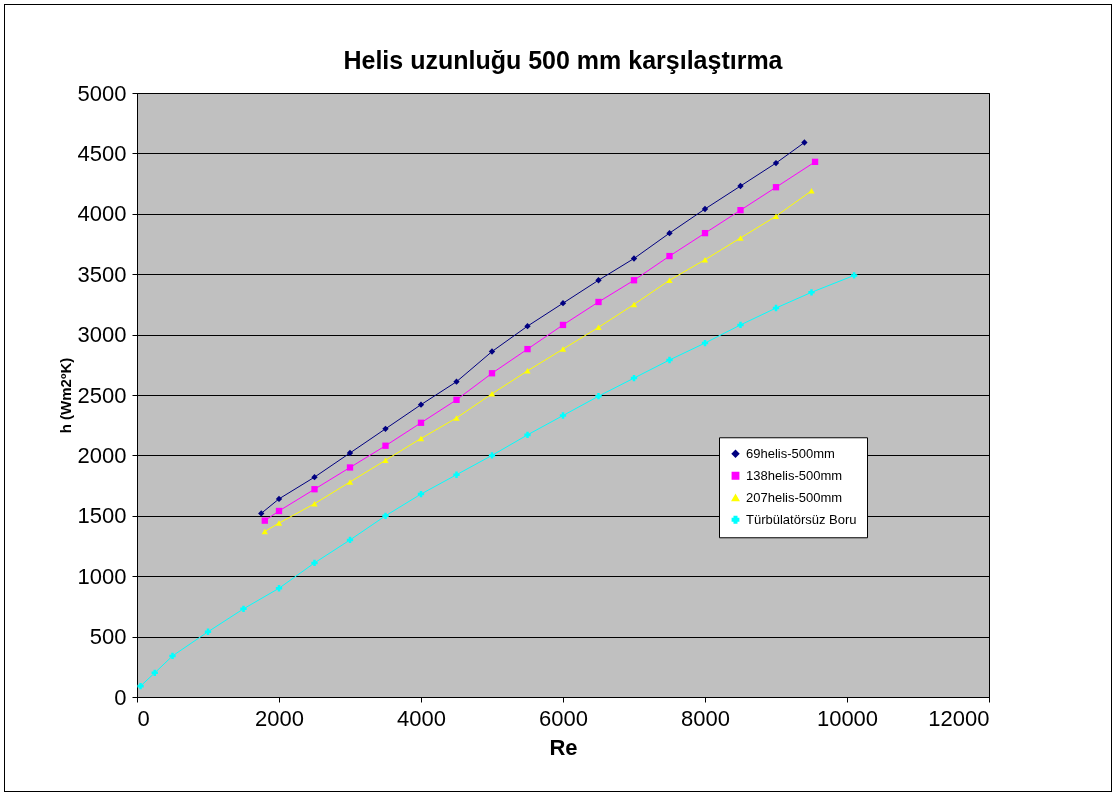 The width and height of the screenshot is (1118, 798). I want to click on x-tick-label: 6000, so click(563, 718).